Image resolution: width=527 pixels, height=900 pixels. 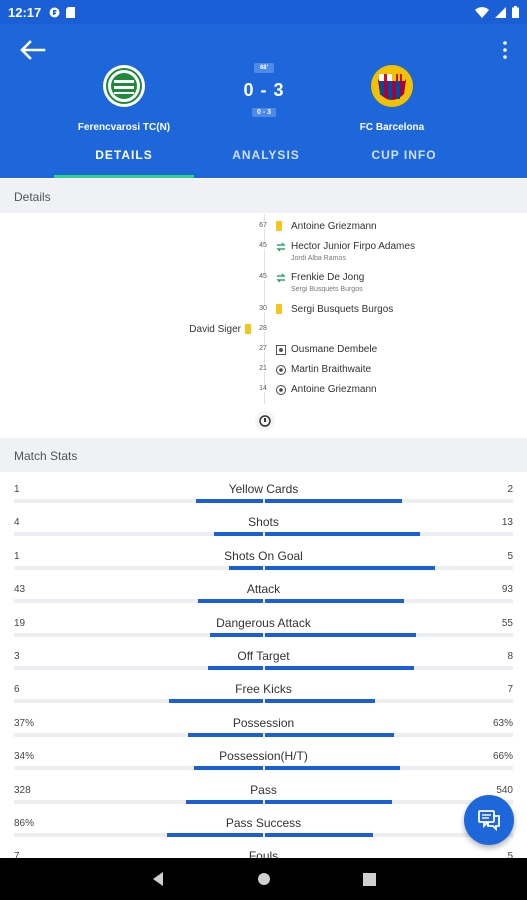 What do you see at coordinates (124, 127) in the screenshot?
I see `home-team-name: Ferencvarosi TC(N)` at bounding box center [124, 127].